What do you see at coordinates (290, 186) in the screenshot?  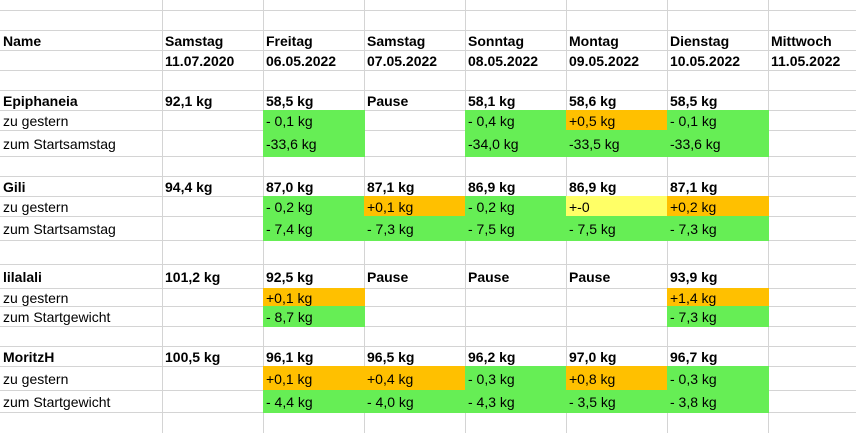 I see `weight-cell: 87,0 kg` at bounding box center [290, 186].